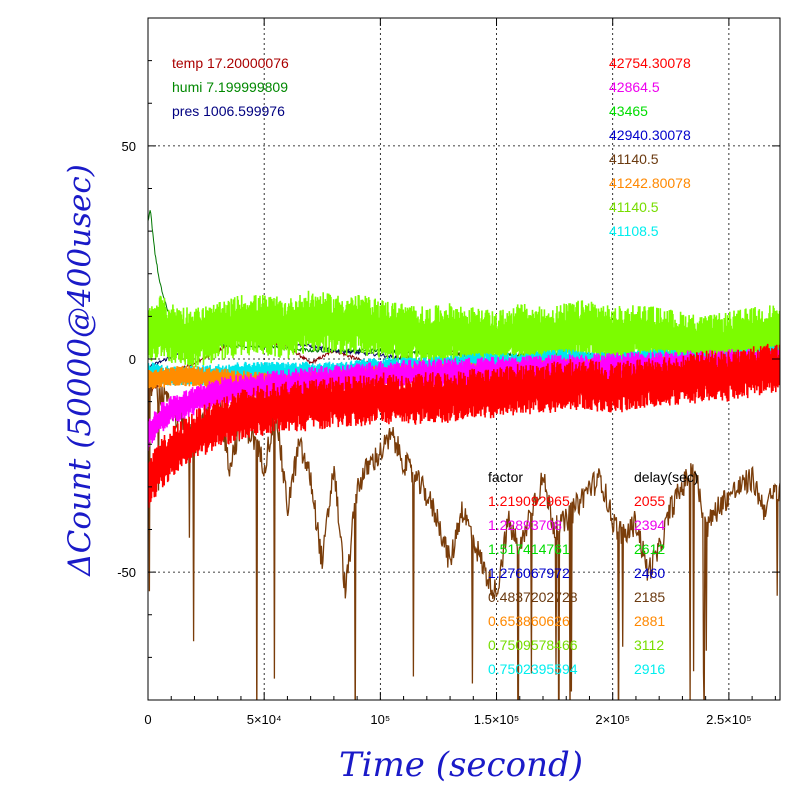  What do you see at coordinates (649, 669) in the screenshot?
I see `delay-value: 2916` at bounding box center [649, 669].